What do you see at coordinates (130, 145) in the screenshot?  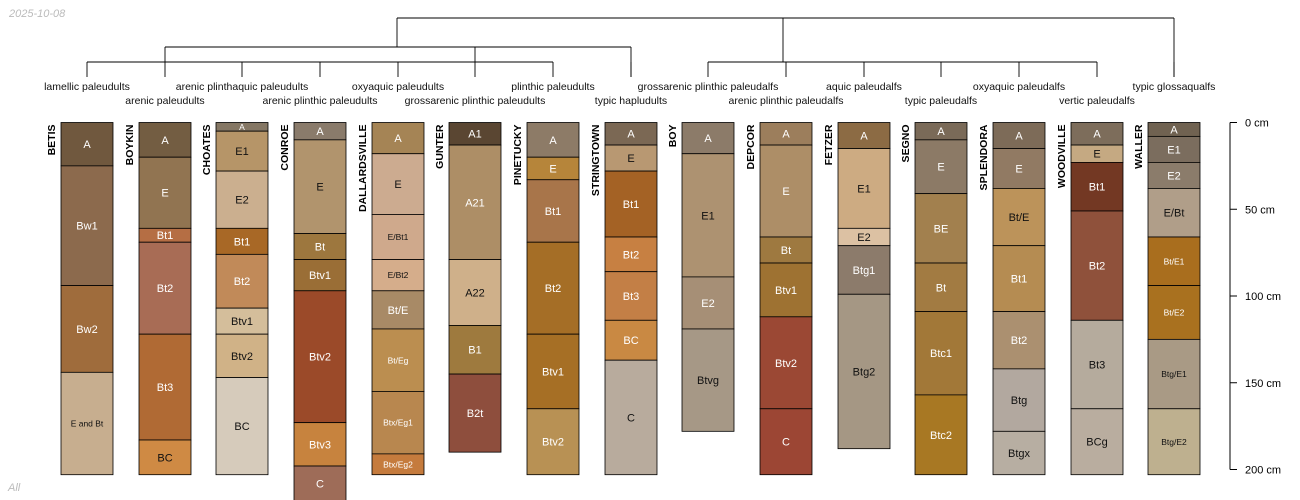 I see `profile-name: BOYKIN` at bounding box center [130, 145].